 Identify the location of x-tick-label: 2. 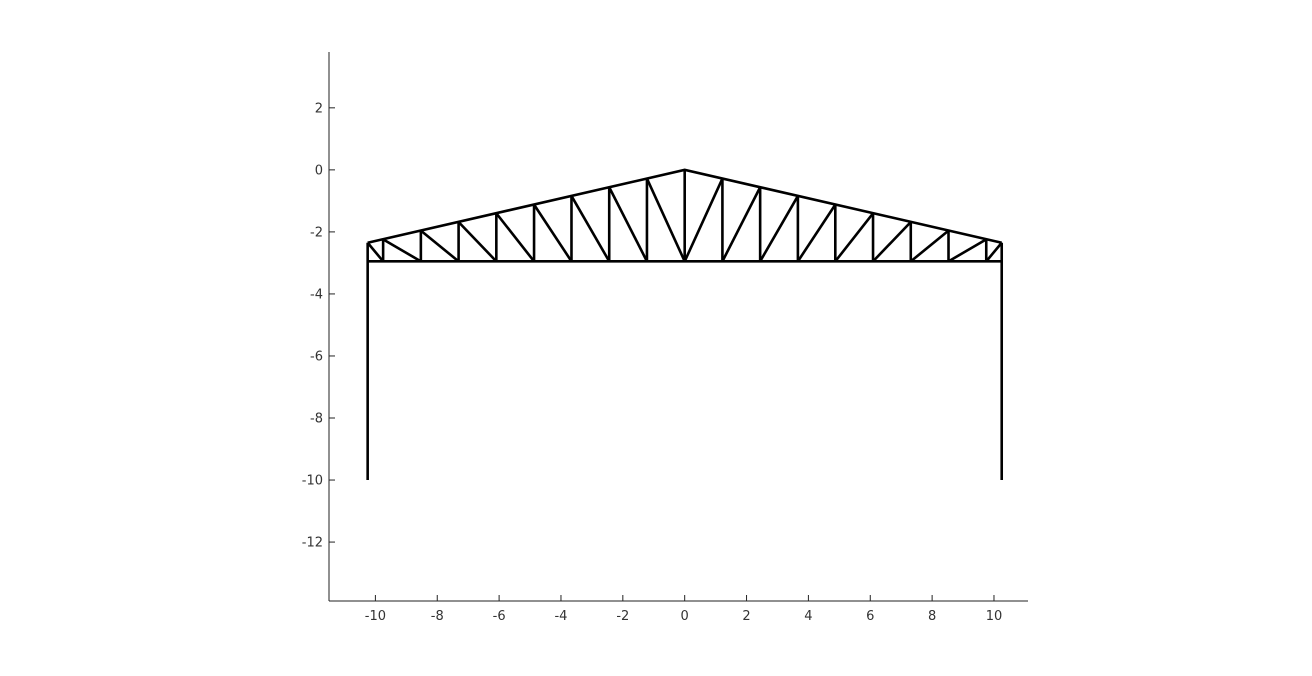
(746, 616).